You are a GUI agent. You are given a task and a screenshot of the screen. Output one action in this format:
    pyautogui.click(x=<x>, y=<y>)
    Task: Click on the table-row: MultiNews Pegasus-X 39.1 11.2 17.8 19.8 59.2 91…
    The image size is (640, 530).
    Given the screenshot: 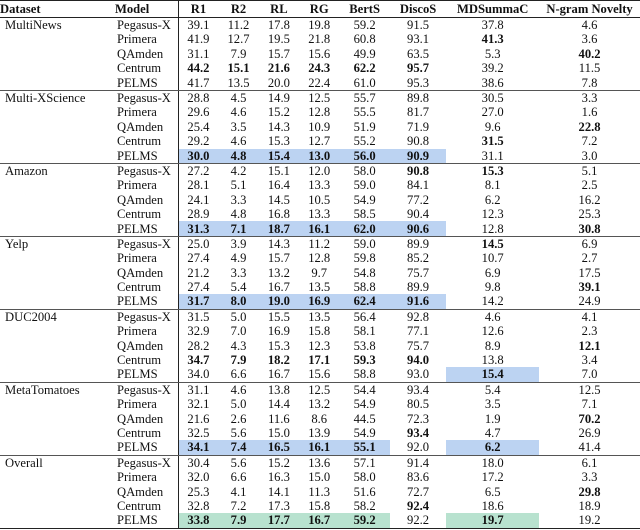 What is the action you would take?
    pyautogui.click(x=320, y=25)
    